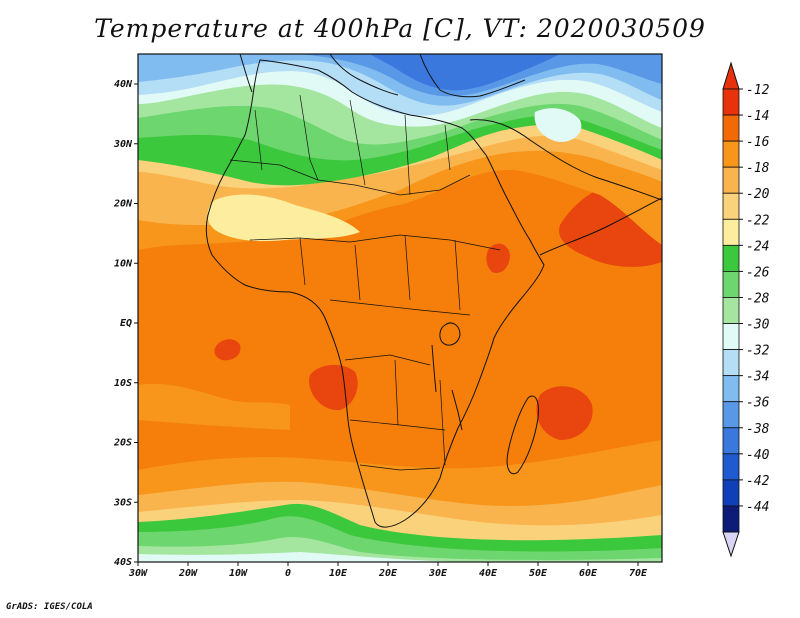 This screenshot has width=800, height=618. I want to click on lon-tick-label: 30W, so click(138, 573).